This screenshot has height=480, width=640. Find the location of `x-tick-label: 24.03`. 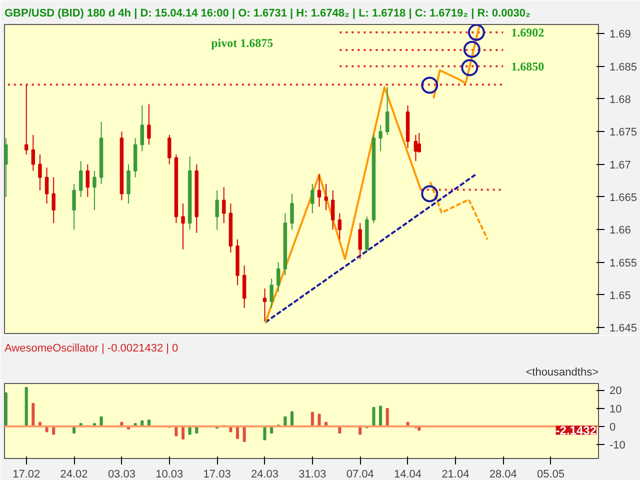

x-tick-label: 24.03 is located at coordinates (264, 474).